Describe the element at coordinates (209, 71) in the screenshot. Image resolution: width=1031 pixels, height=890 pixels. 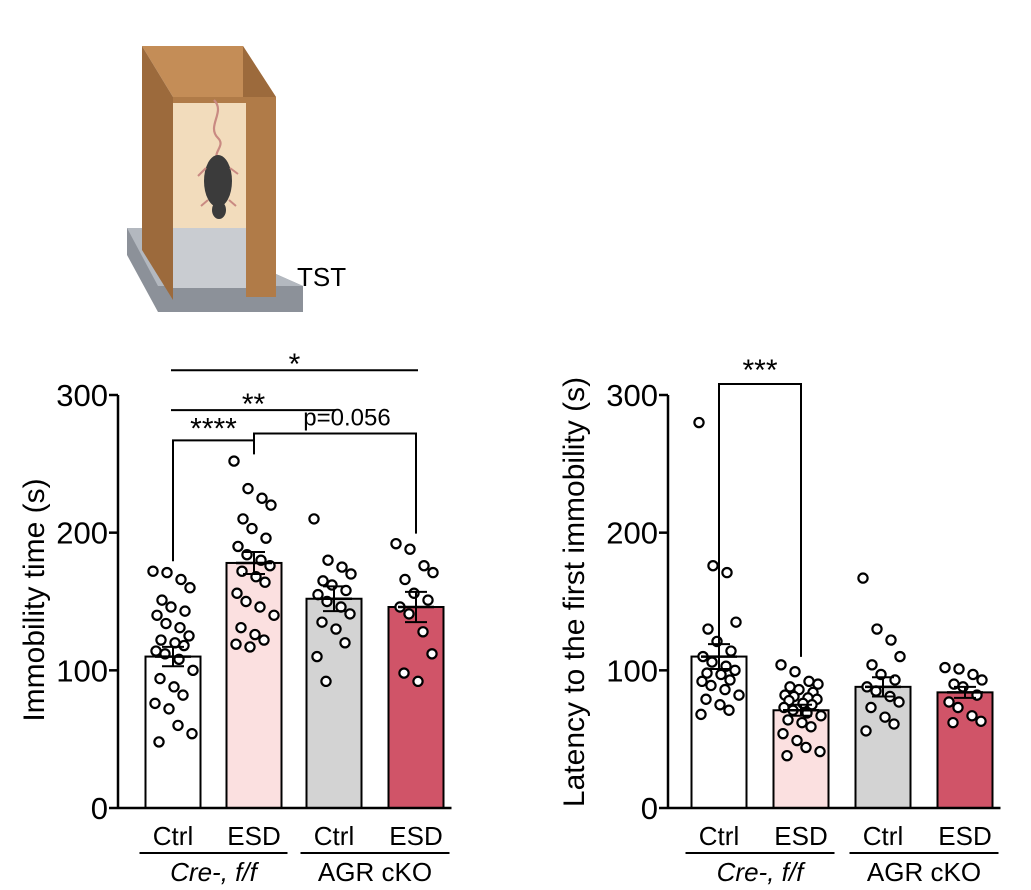
I see `box-top` at that location.